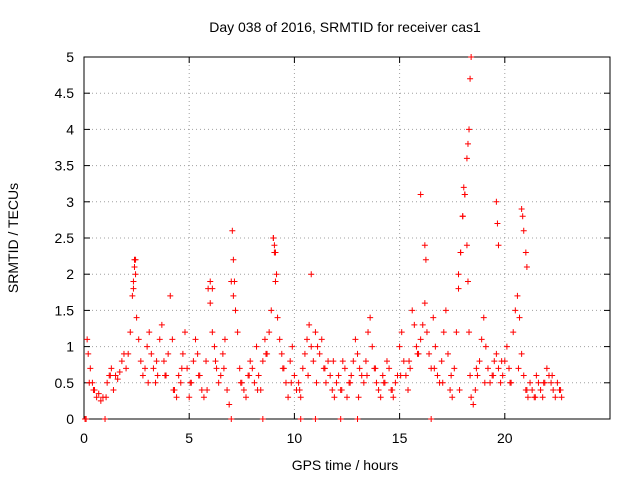 Image resolution: width=640 pixels, height=480 pixels. Describe the element at coordinates (70, 57) in the screenshot. I see `y-tick-label: 5` at that location.